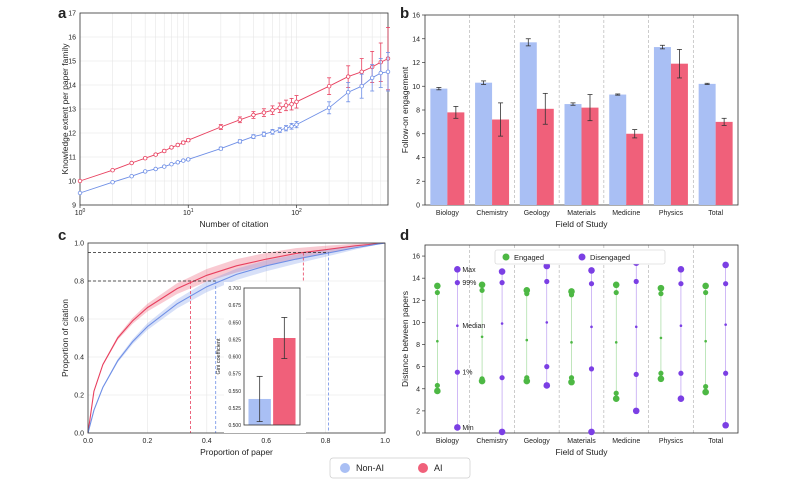  What do you see at coordinates (345, 468) in the screenshot?
I see `legend-nonai-marker` at bounding box center [345, 468].